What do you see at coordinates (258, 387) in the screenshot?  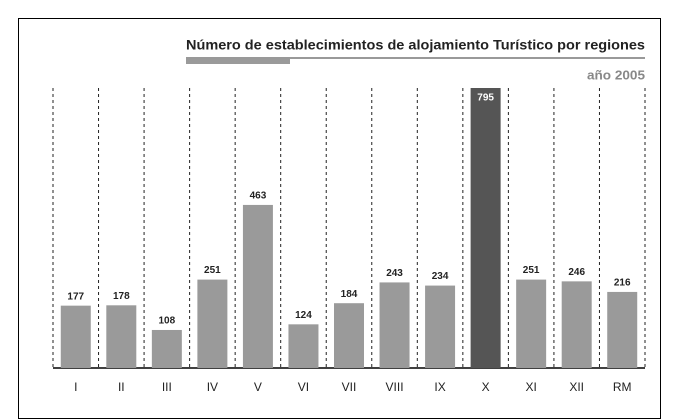 I see `x-tick-label: V` at bounding box center [258, 387].